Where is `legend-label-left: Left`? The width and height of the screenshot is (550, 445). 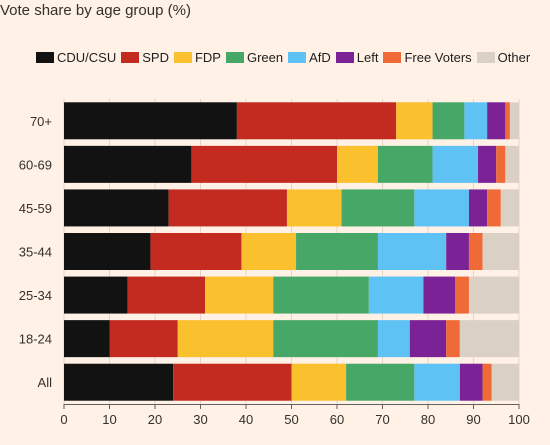 legend-label-left: Left is located at coordinates (367, 57).